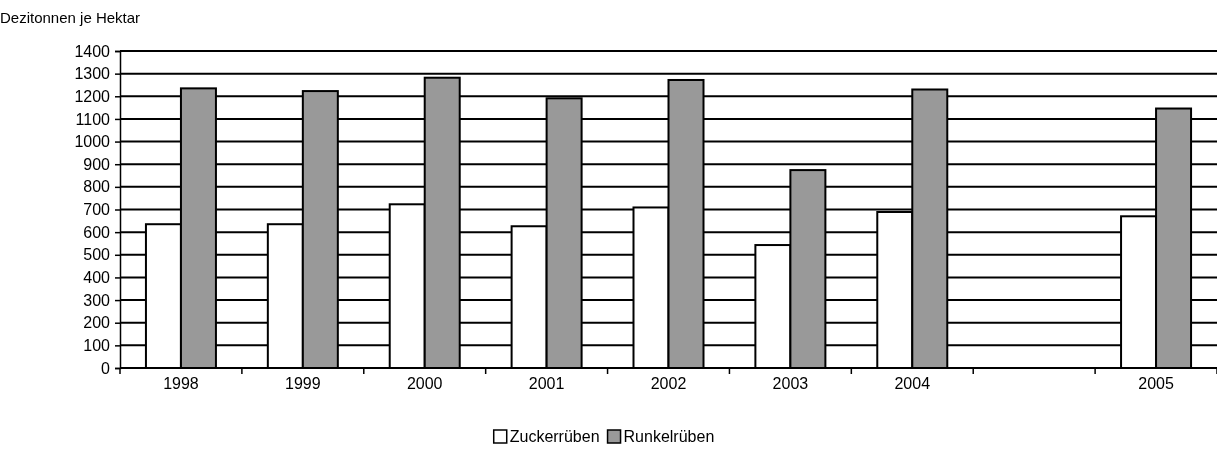  Describe the element at coordinates (97, 300) in the screenshot. I see `y-tick-label: 300` at that location.